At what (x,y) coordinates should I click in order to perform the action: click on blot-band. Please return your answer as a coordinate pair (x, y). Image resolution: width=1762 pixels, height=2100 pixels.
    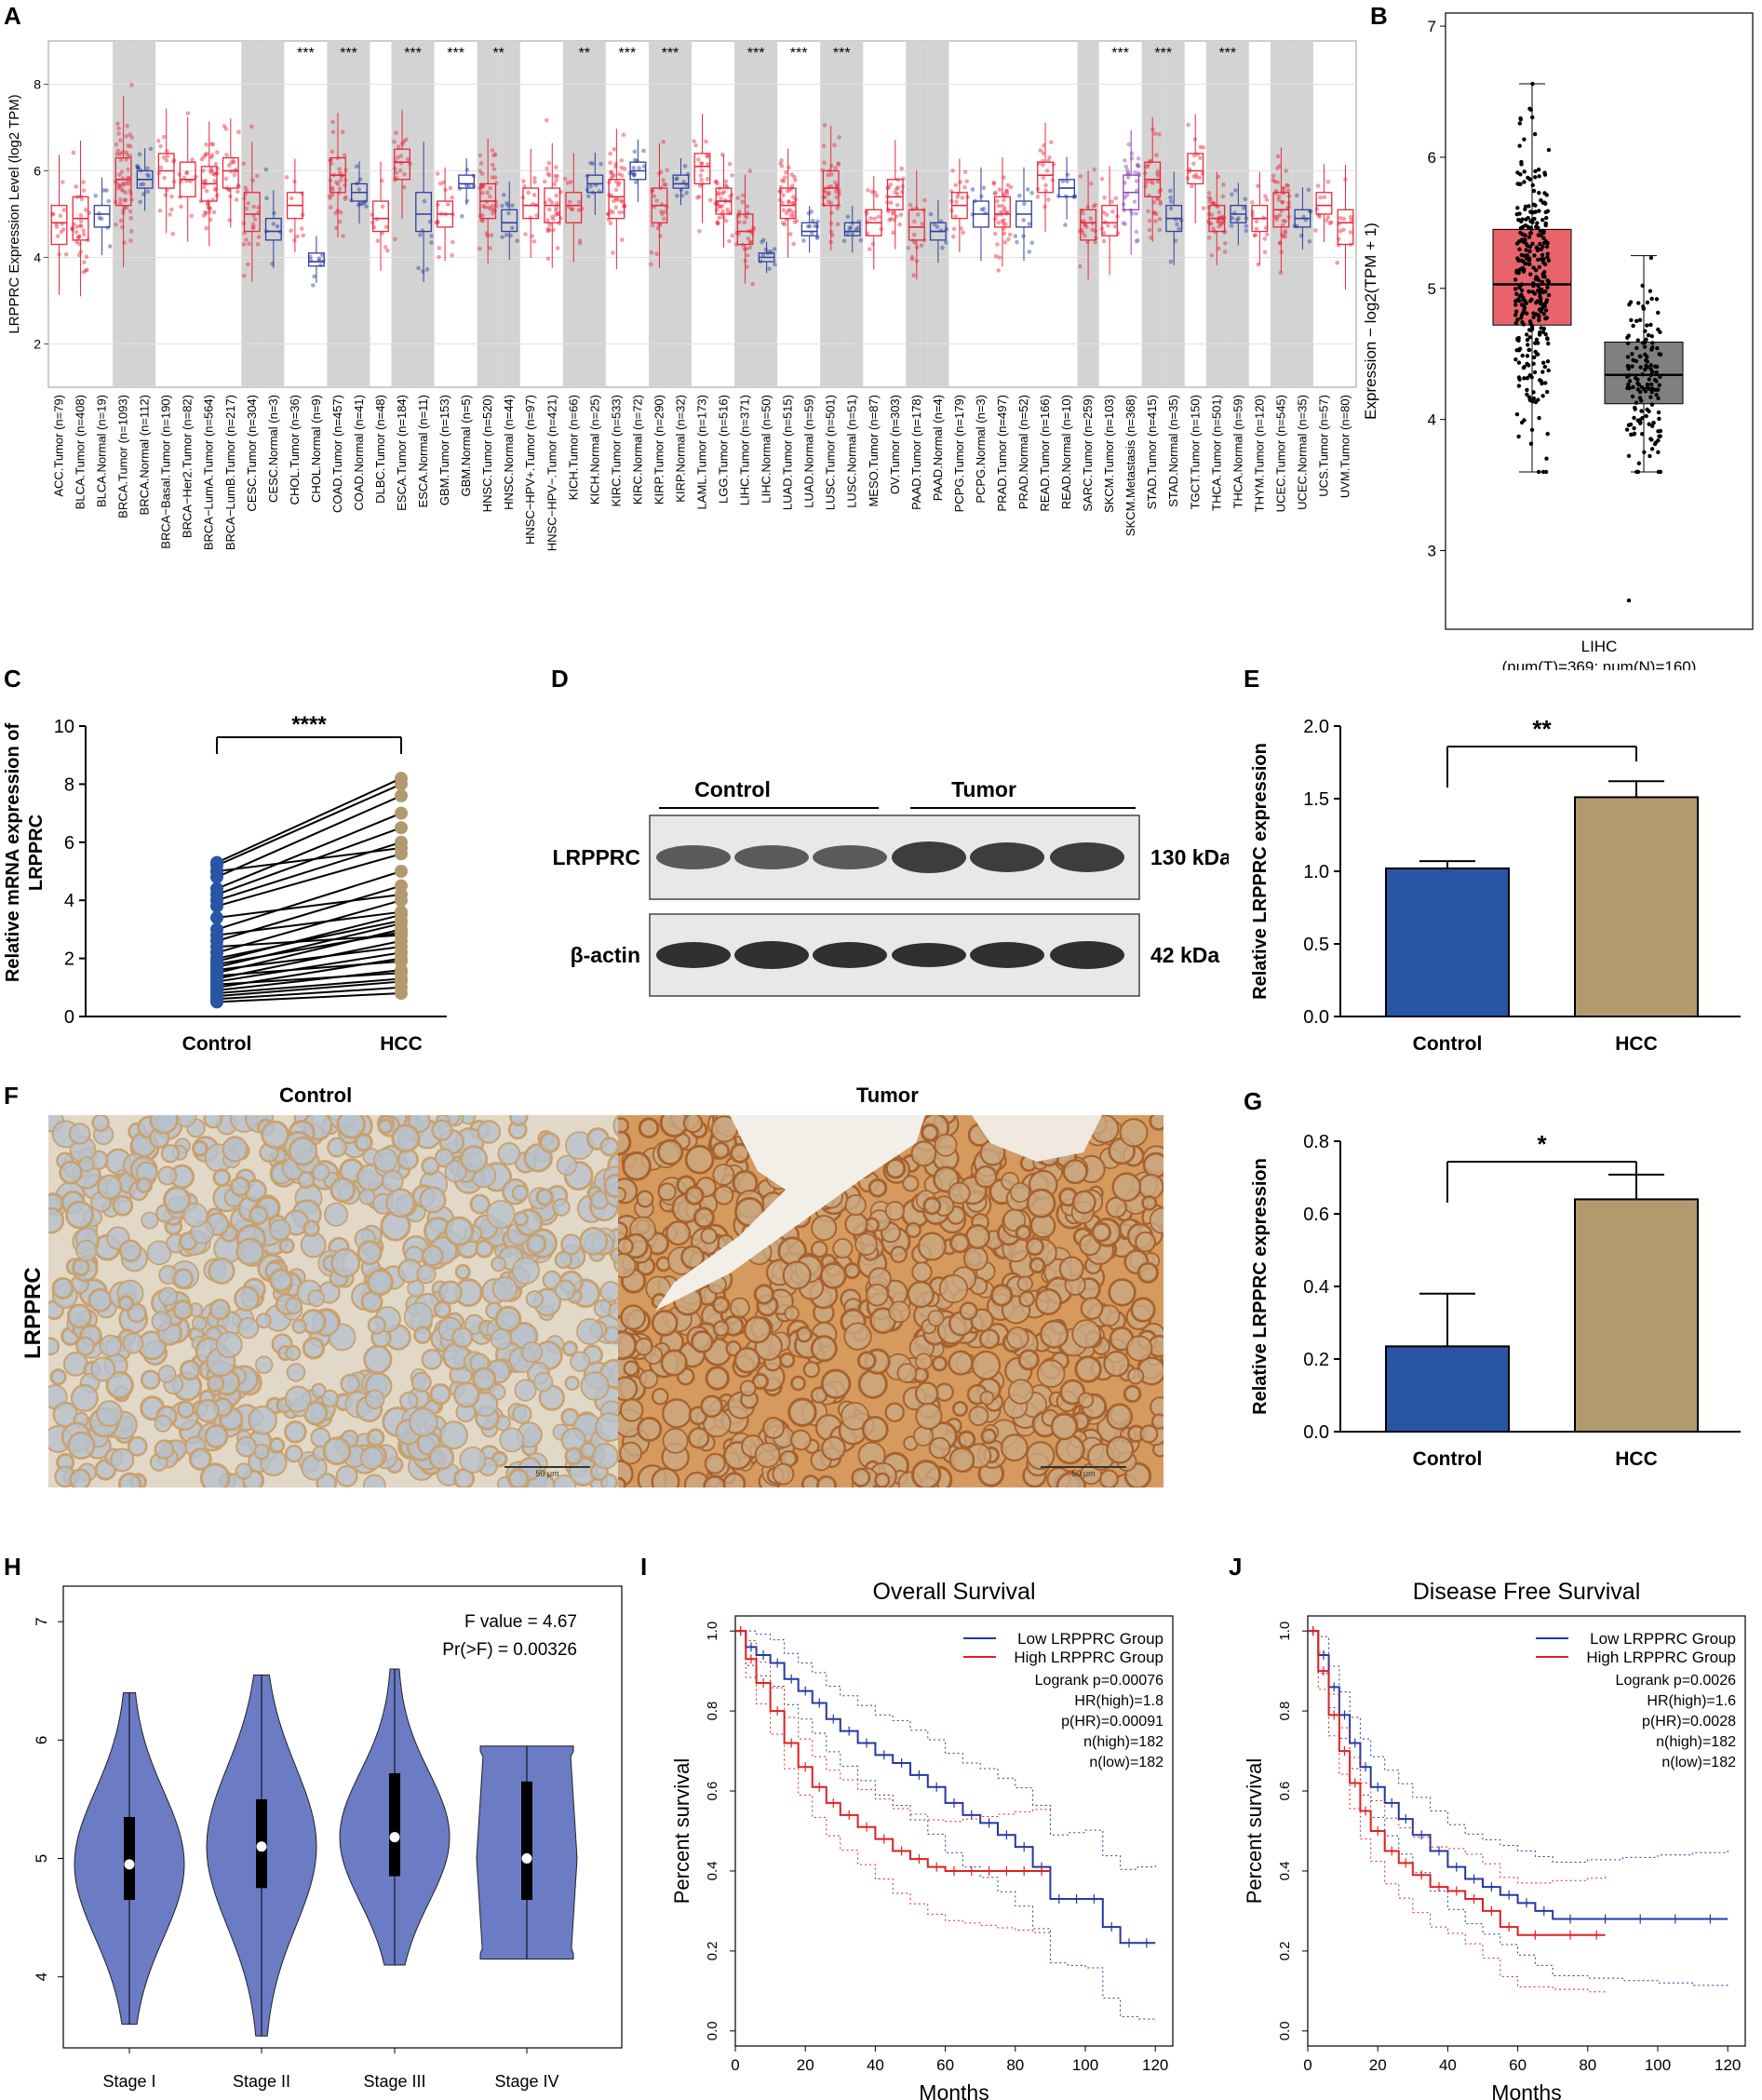
    Looking at the image, I should click on (1007, 857).